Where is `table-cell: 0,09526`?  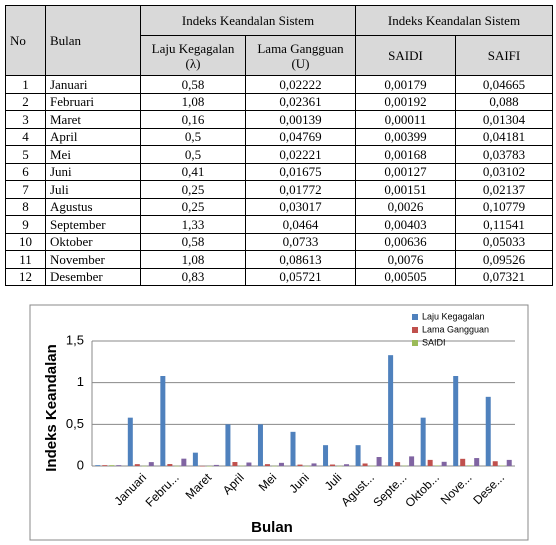
table-cell: 0,09526 is located at coordinates (504, 259).